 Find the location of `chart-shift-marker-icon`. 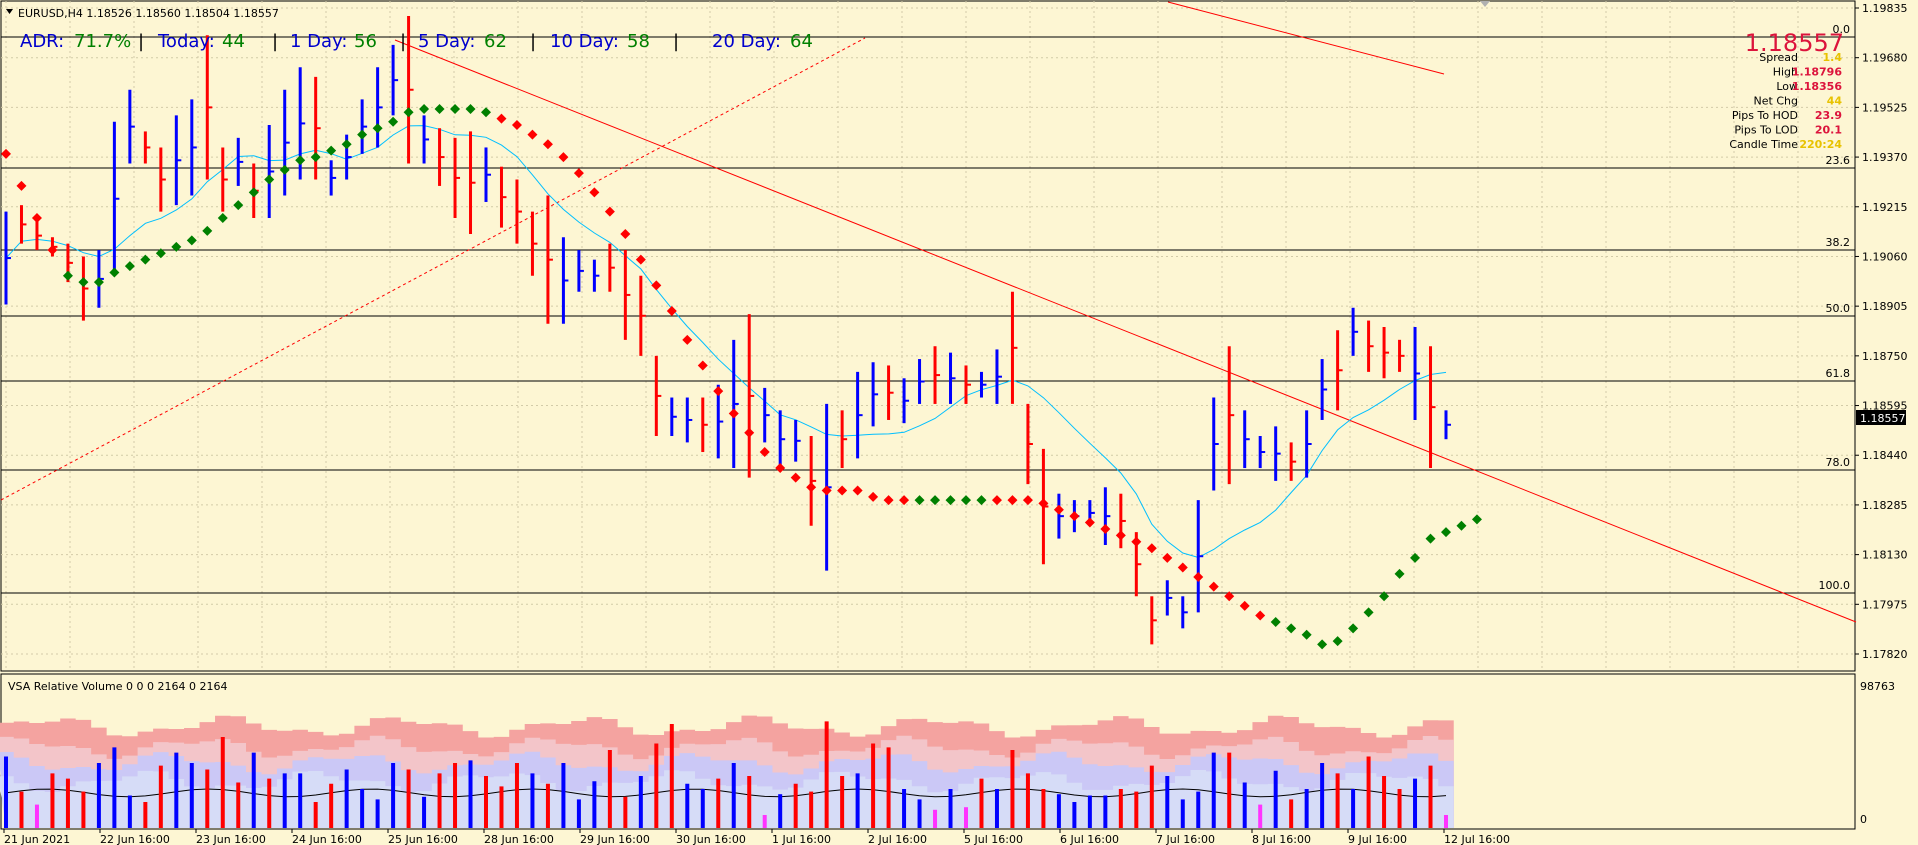

chart-shift-marker-icon is located at coordinates (1485, 4).